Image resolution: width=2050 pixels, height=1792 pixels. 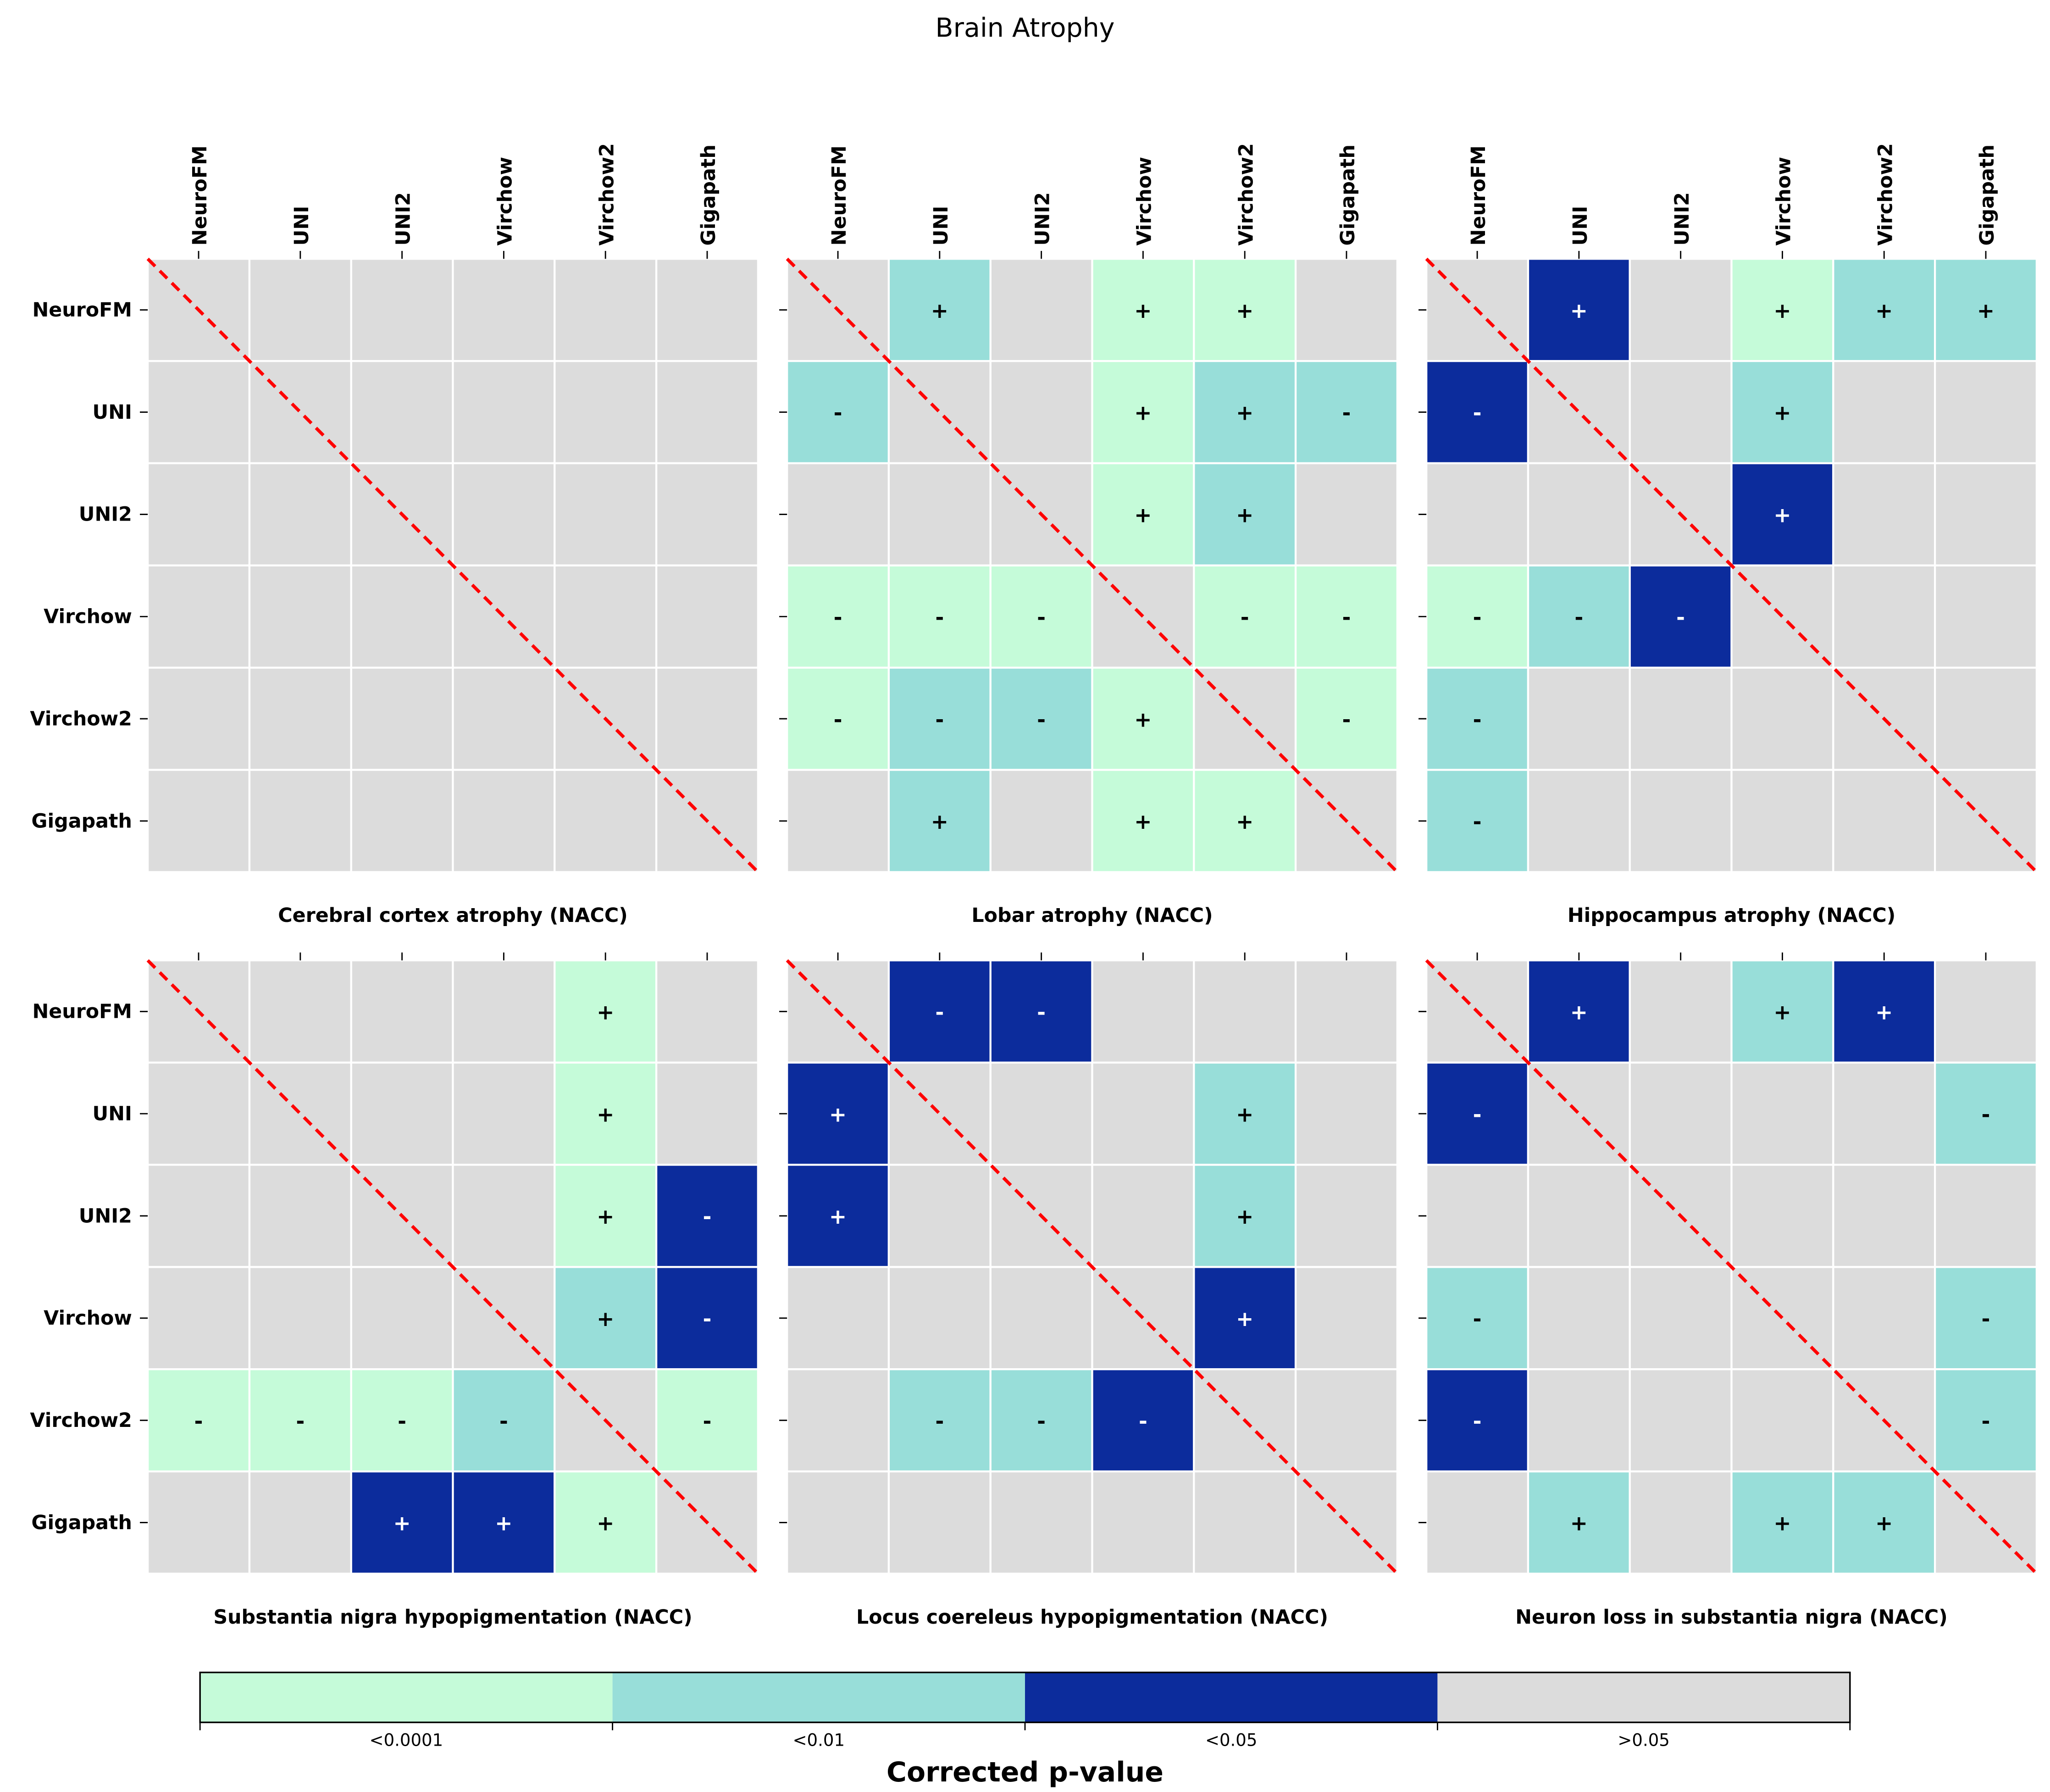 I want to click on panel-title: Lobar atrophy (NACC), so click(x=1092, y=915).